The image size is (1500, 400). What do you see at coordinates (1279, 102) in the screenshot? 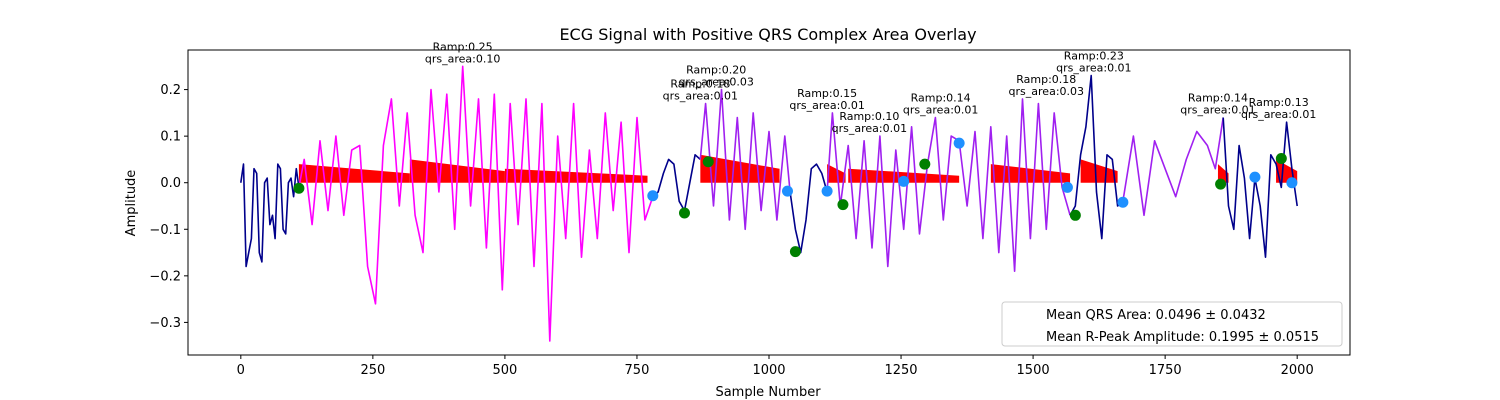
I see `annotation-ramp-9: Ramp:0.13` at bounding box center [1279, 102].